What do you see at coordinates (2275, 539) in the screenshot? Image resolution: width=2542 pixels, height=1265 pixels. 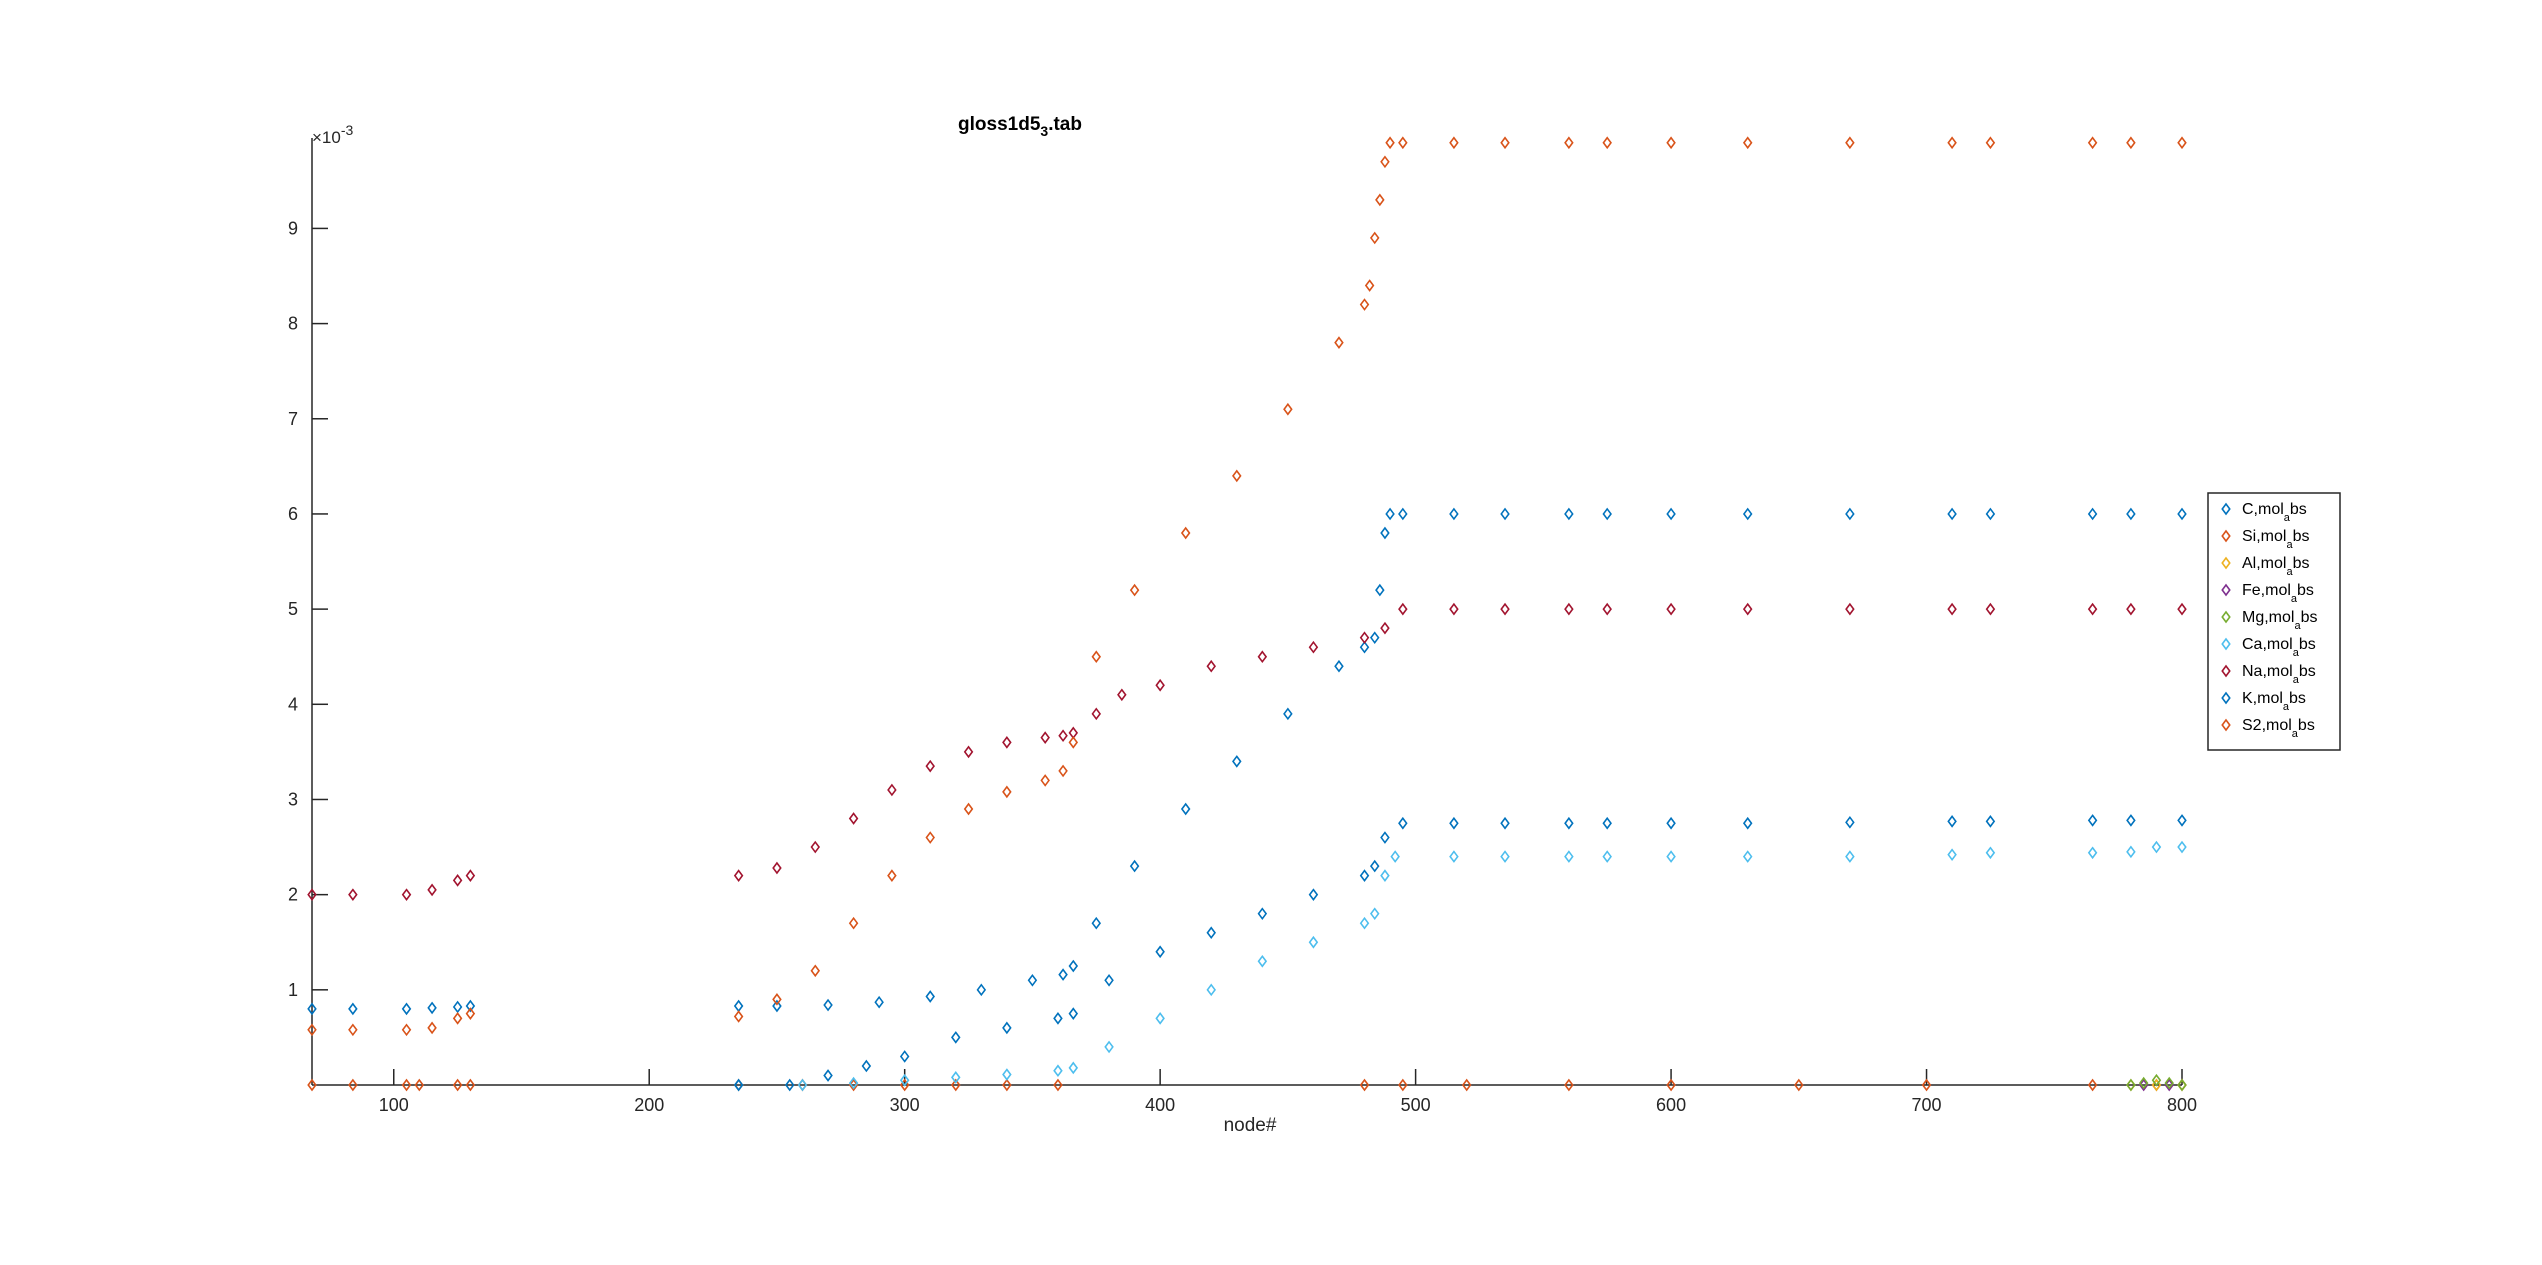 I see `legend-label: Si,molabs` at bounding box center [2275, 539].